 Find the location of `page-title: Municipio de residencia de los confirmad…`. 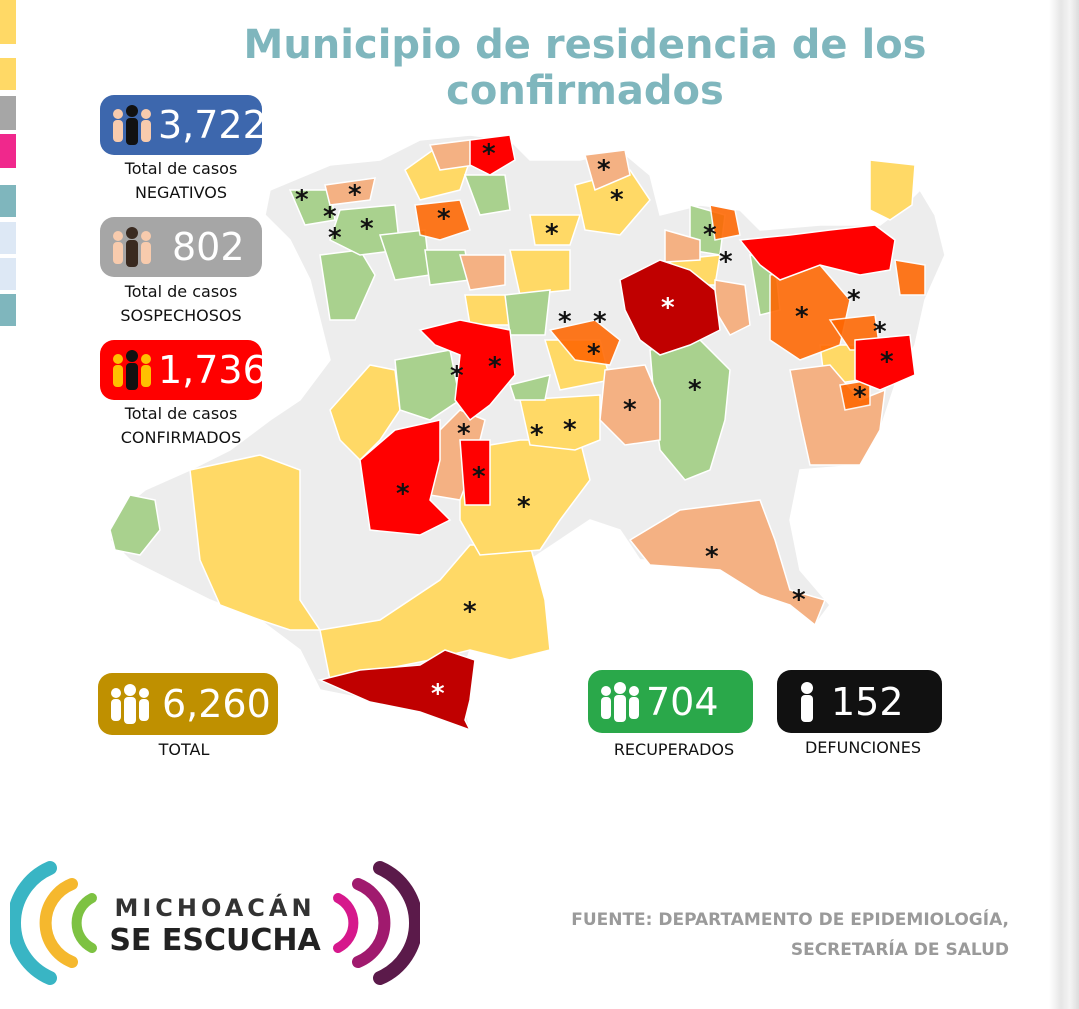

page-title: Municipio de residencia de los confirmad… is located at coordinates (585, 68).